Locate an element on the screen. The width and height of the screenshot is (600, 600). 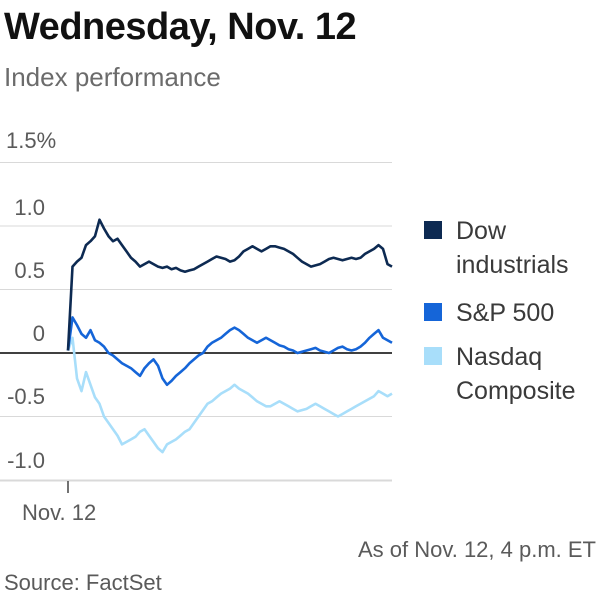
y-tick-label: 0 is located at coordinates (38, 333).